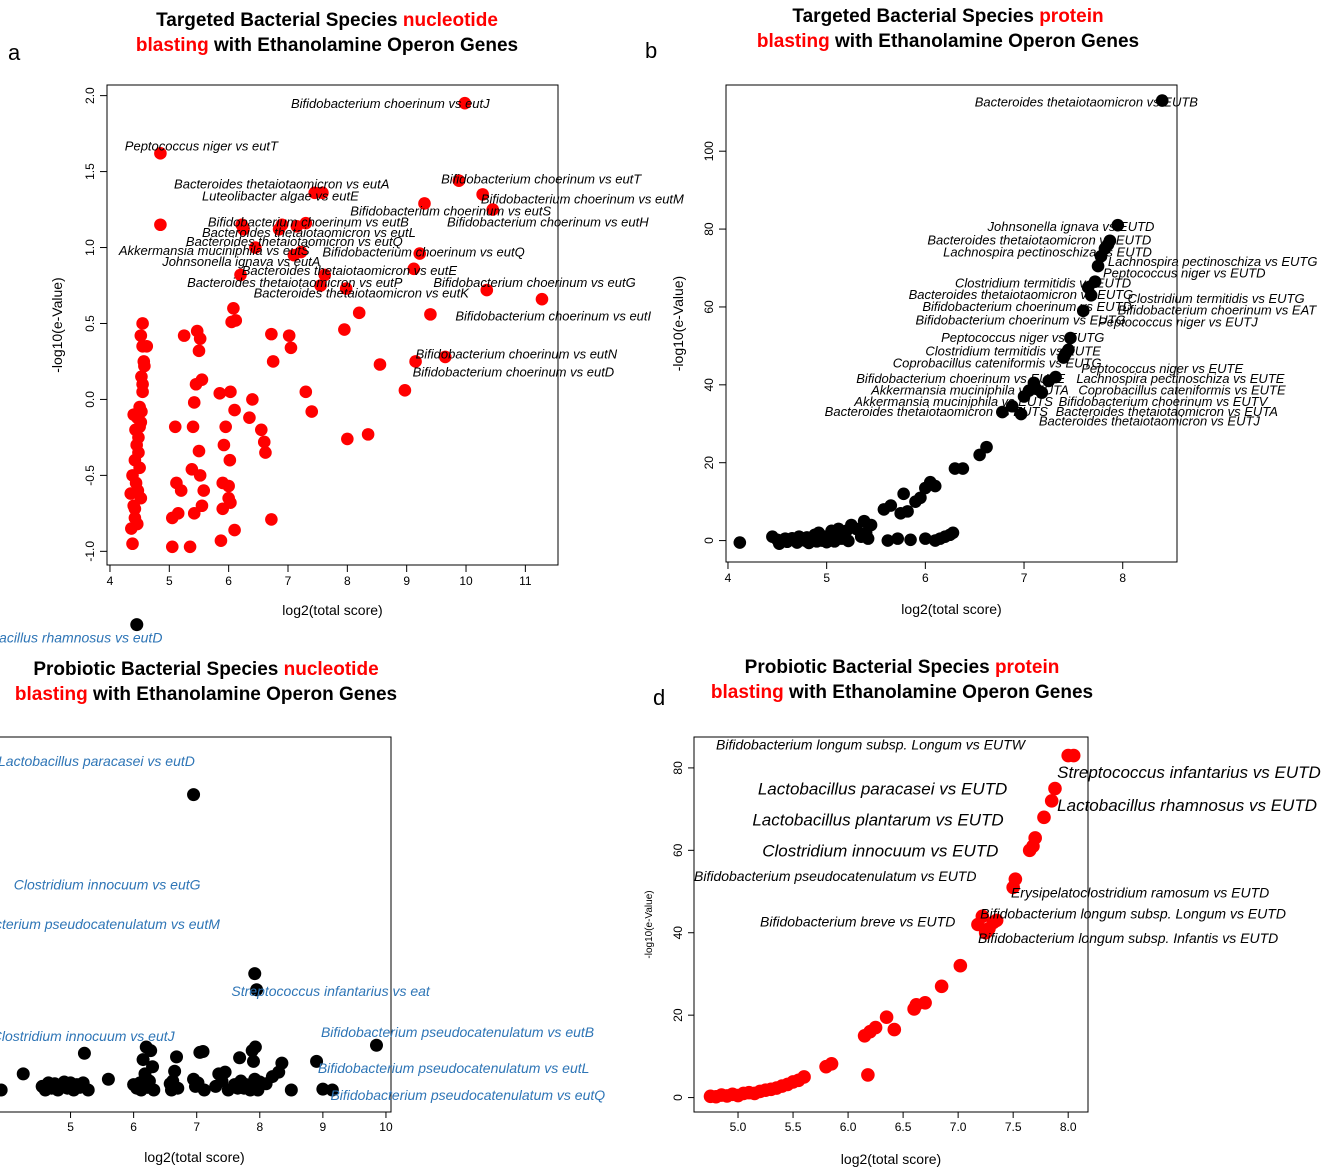  Describe the element at coordinates (1043, 282) in the screenshot. I see `point-annotation: Clostridium termitidis vs EUTD` at that location.